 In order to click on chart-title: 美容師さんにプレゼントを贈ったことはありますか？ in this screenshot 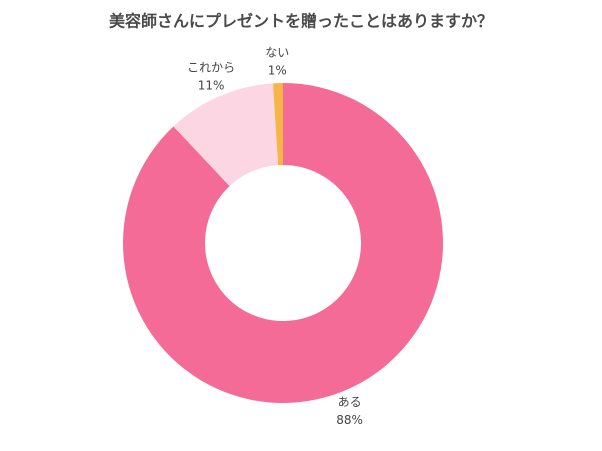, I will do `click(301, 21)`.